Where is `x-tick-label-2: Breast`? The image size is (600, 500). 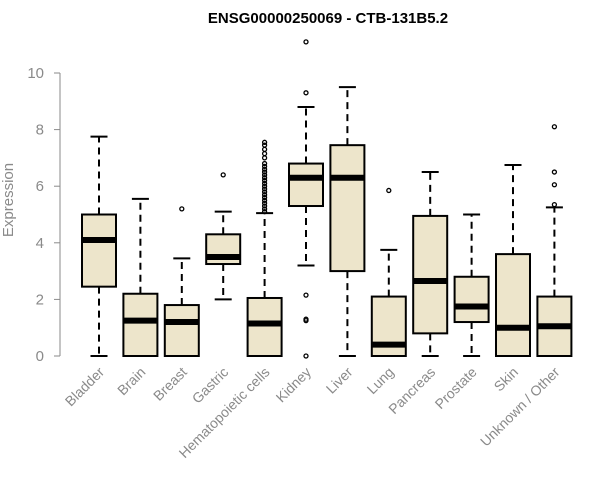 x-tick-label-2: Breast is located at coordinates (170, 384).